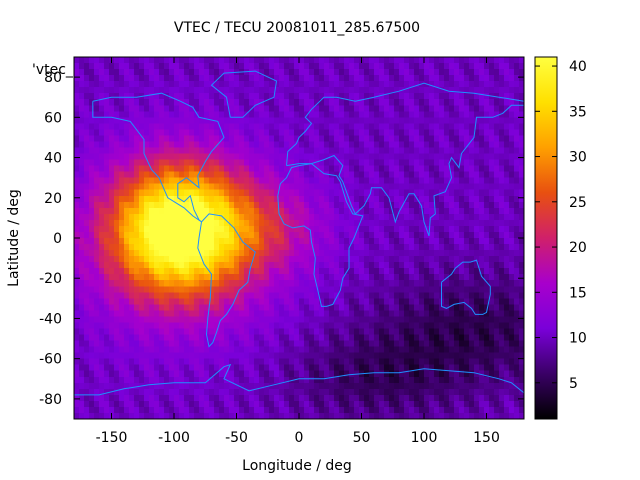 Image resolution: width=640 pixels, height=480 pixels. I want to click on y-tick-label: -60, so click(50, 360).